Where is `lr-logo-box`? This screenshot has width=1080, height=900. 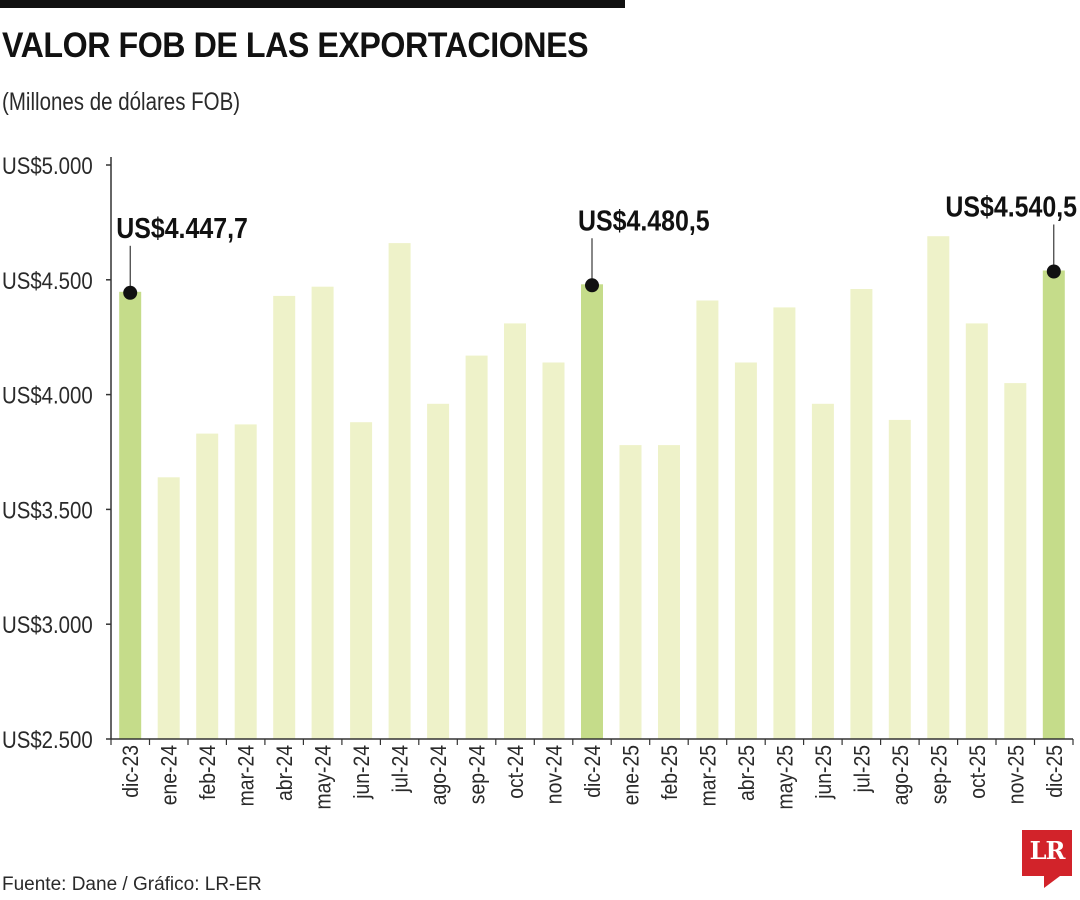 lr-logo-box is located at coordinates (1047, 853).